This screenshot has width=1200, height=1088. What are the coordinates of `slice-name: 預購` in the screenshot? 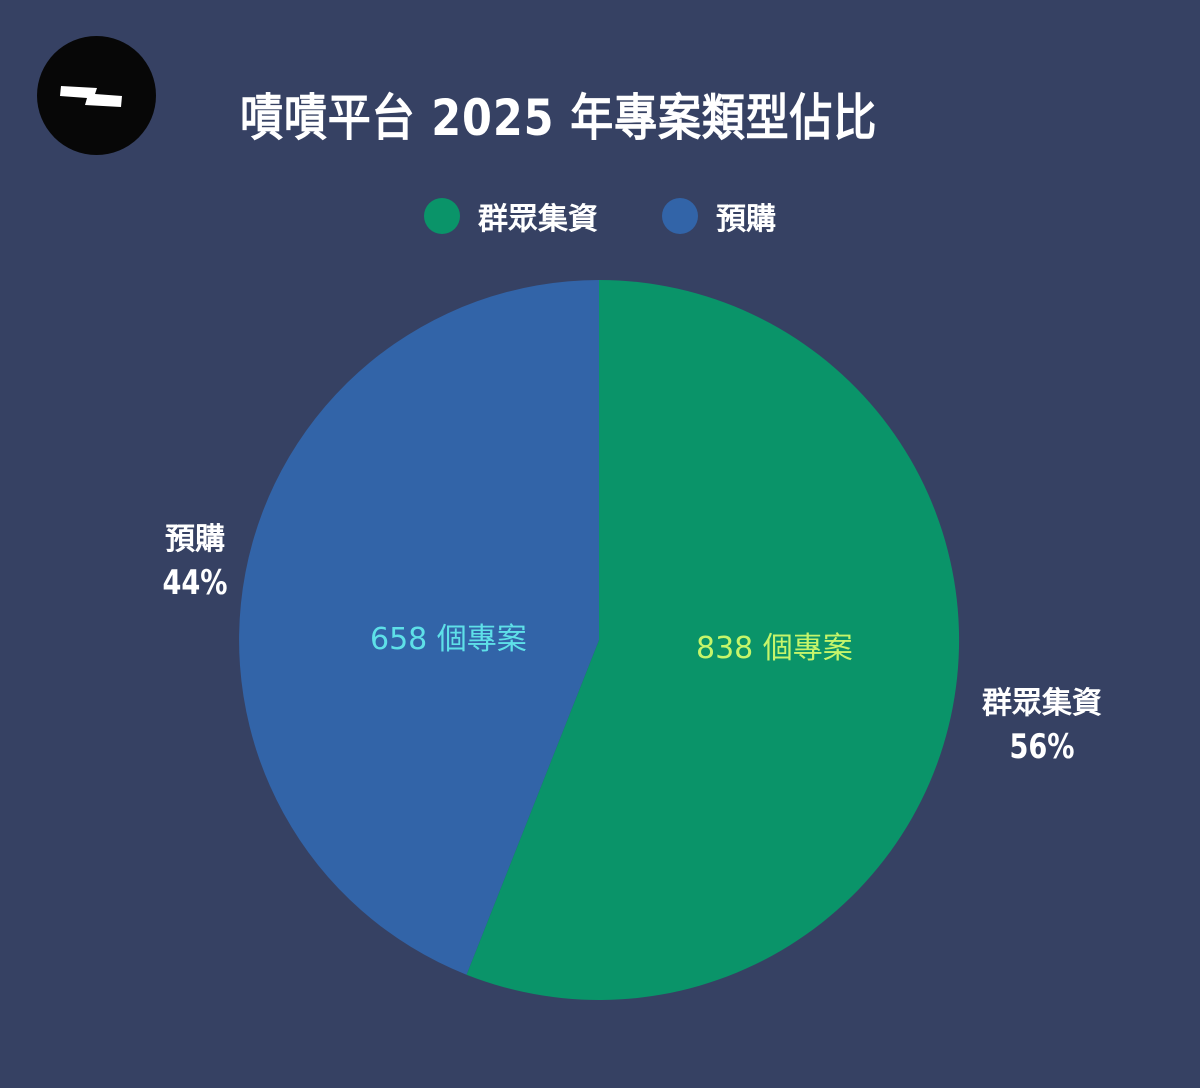 It's located at (195, 539).